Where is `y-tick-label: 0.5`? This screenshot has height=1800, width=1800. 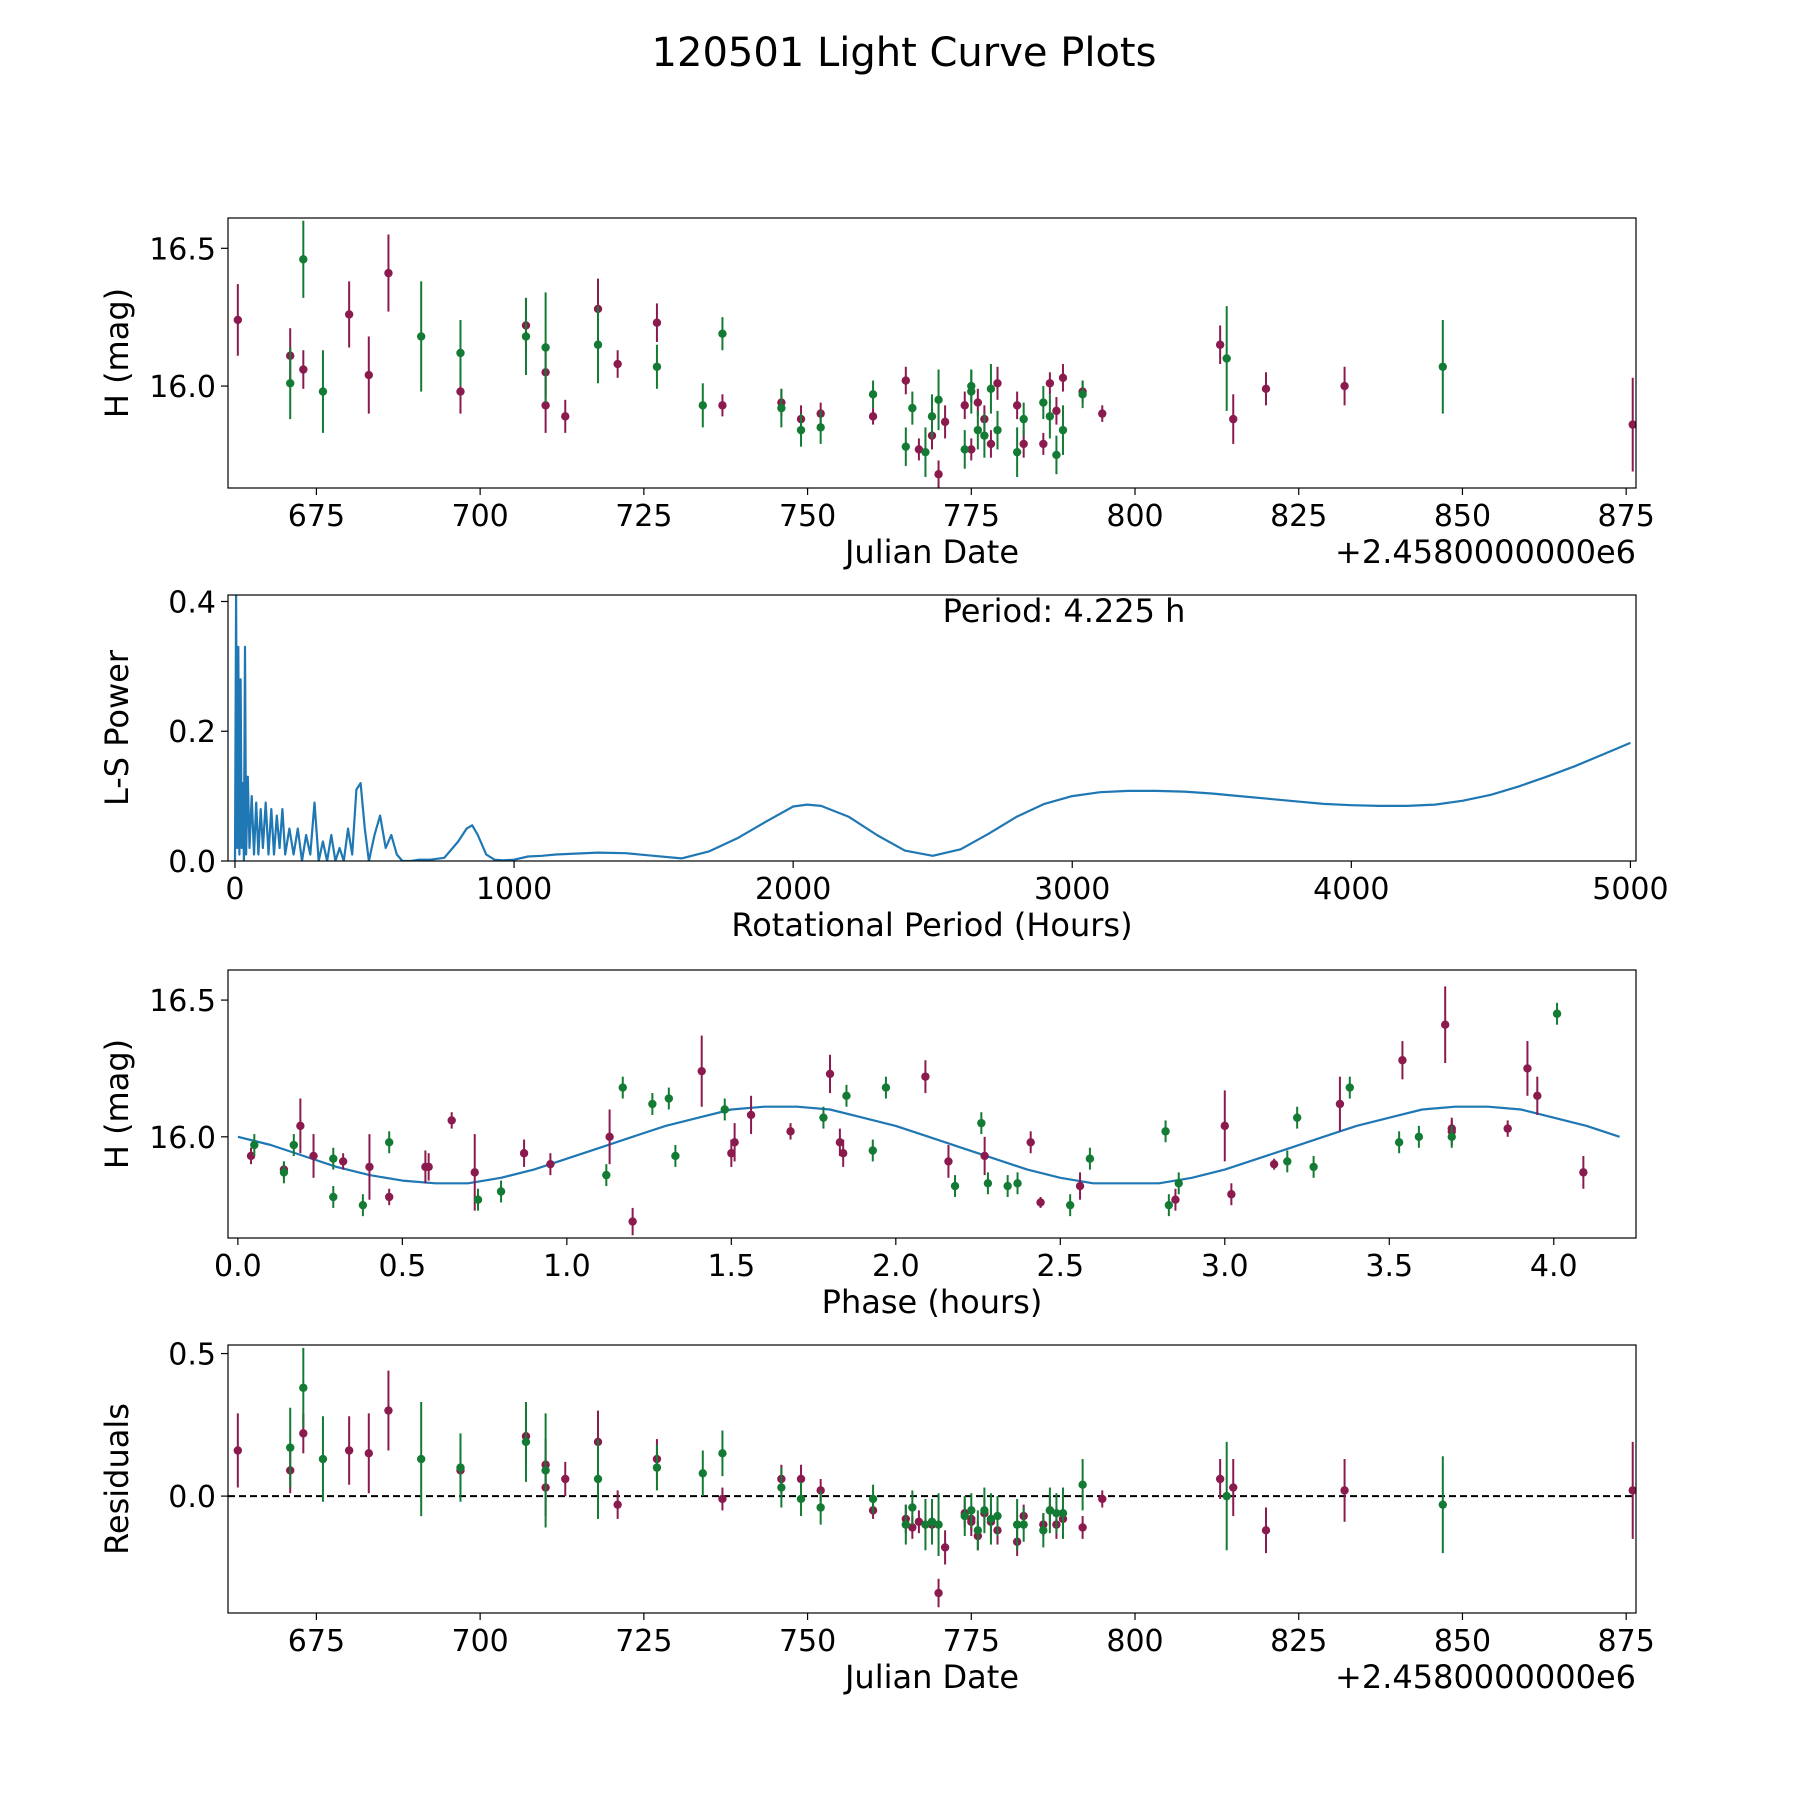 y-tick-label: 0.5 is located at coordinates (192, 1355).